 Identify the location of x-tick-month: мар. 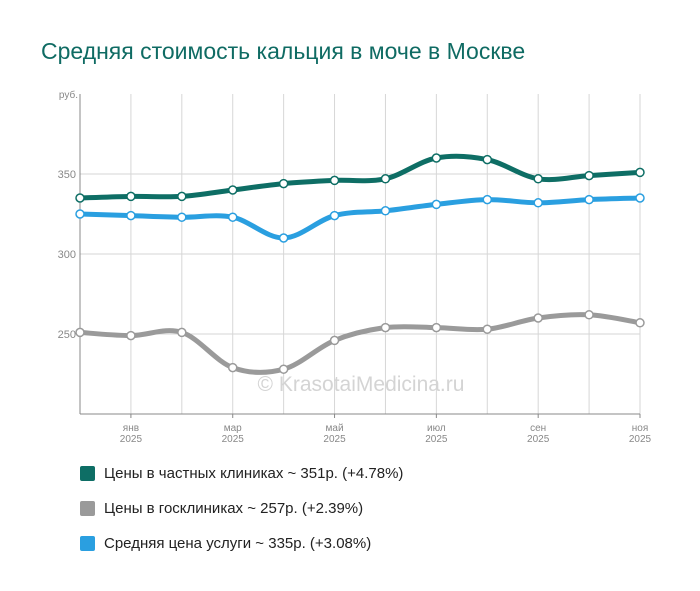
(233, 428).